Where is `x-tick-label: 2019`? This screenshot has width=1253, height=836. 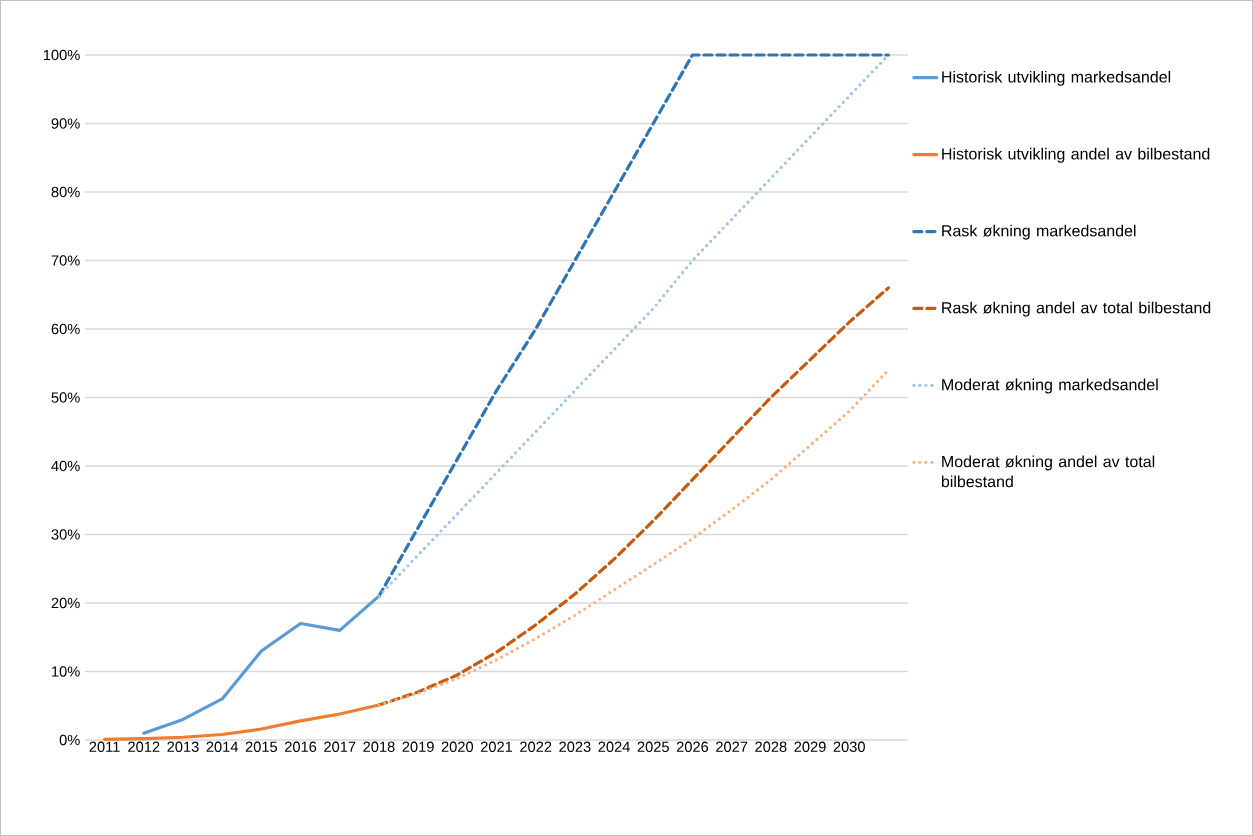 x-tick-label: 2019 is located at coordinates (418, 746).